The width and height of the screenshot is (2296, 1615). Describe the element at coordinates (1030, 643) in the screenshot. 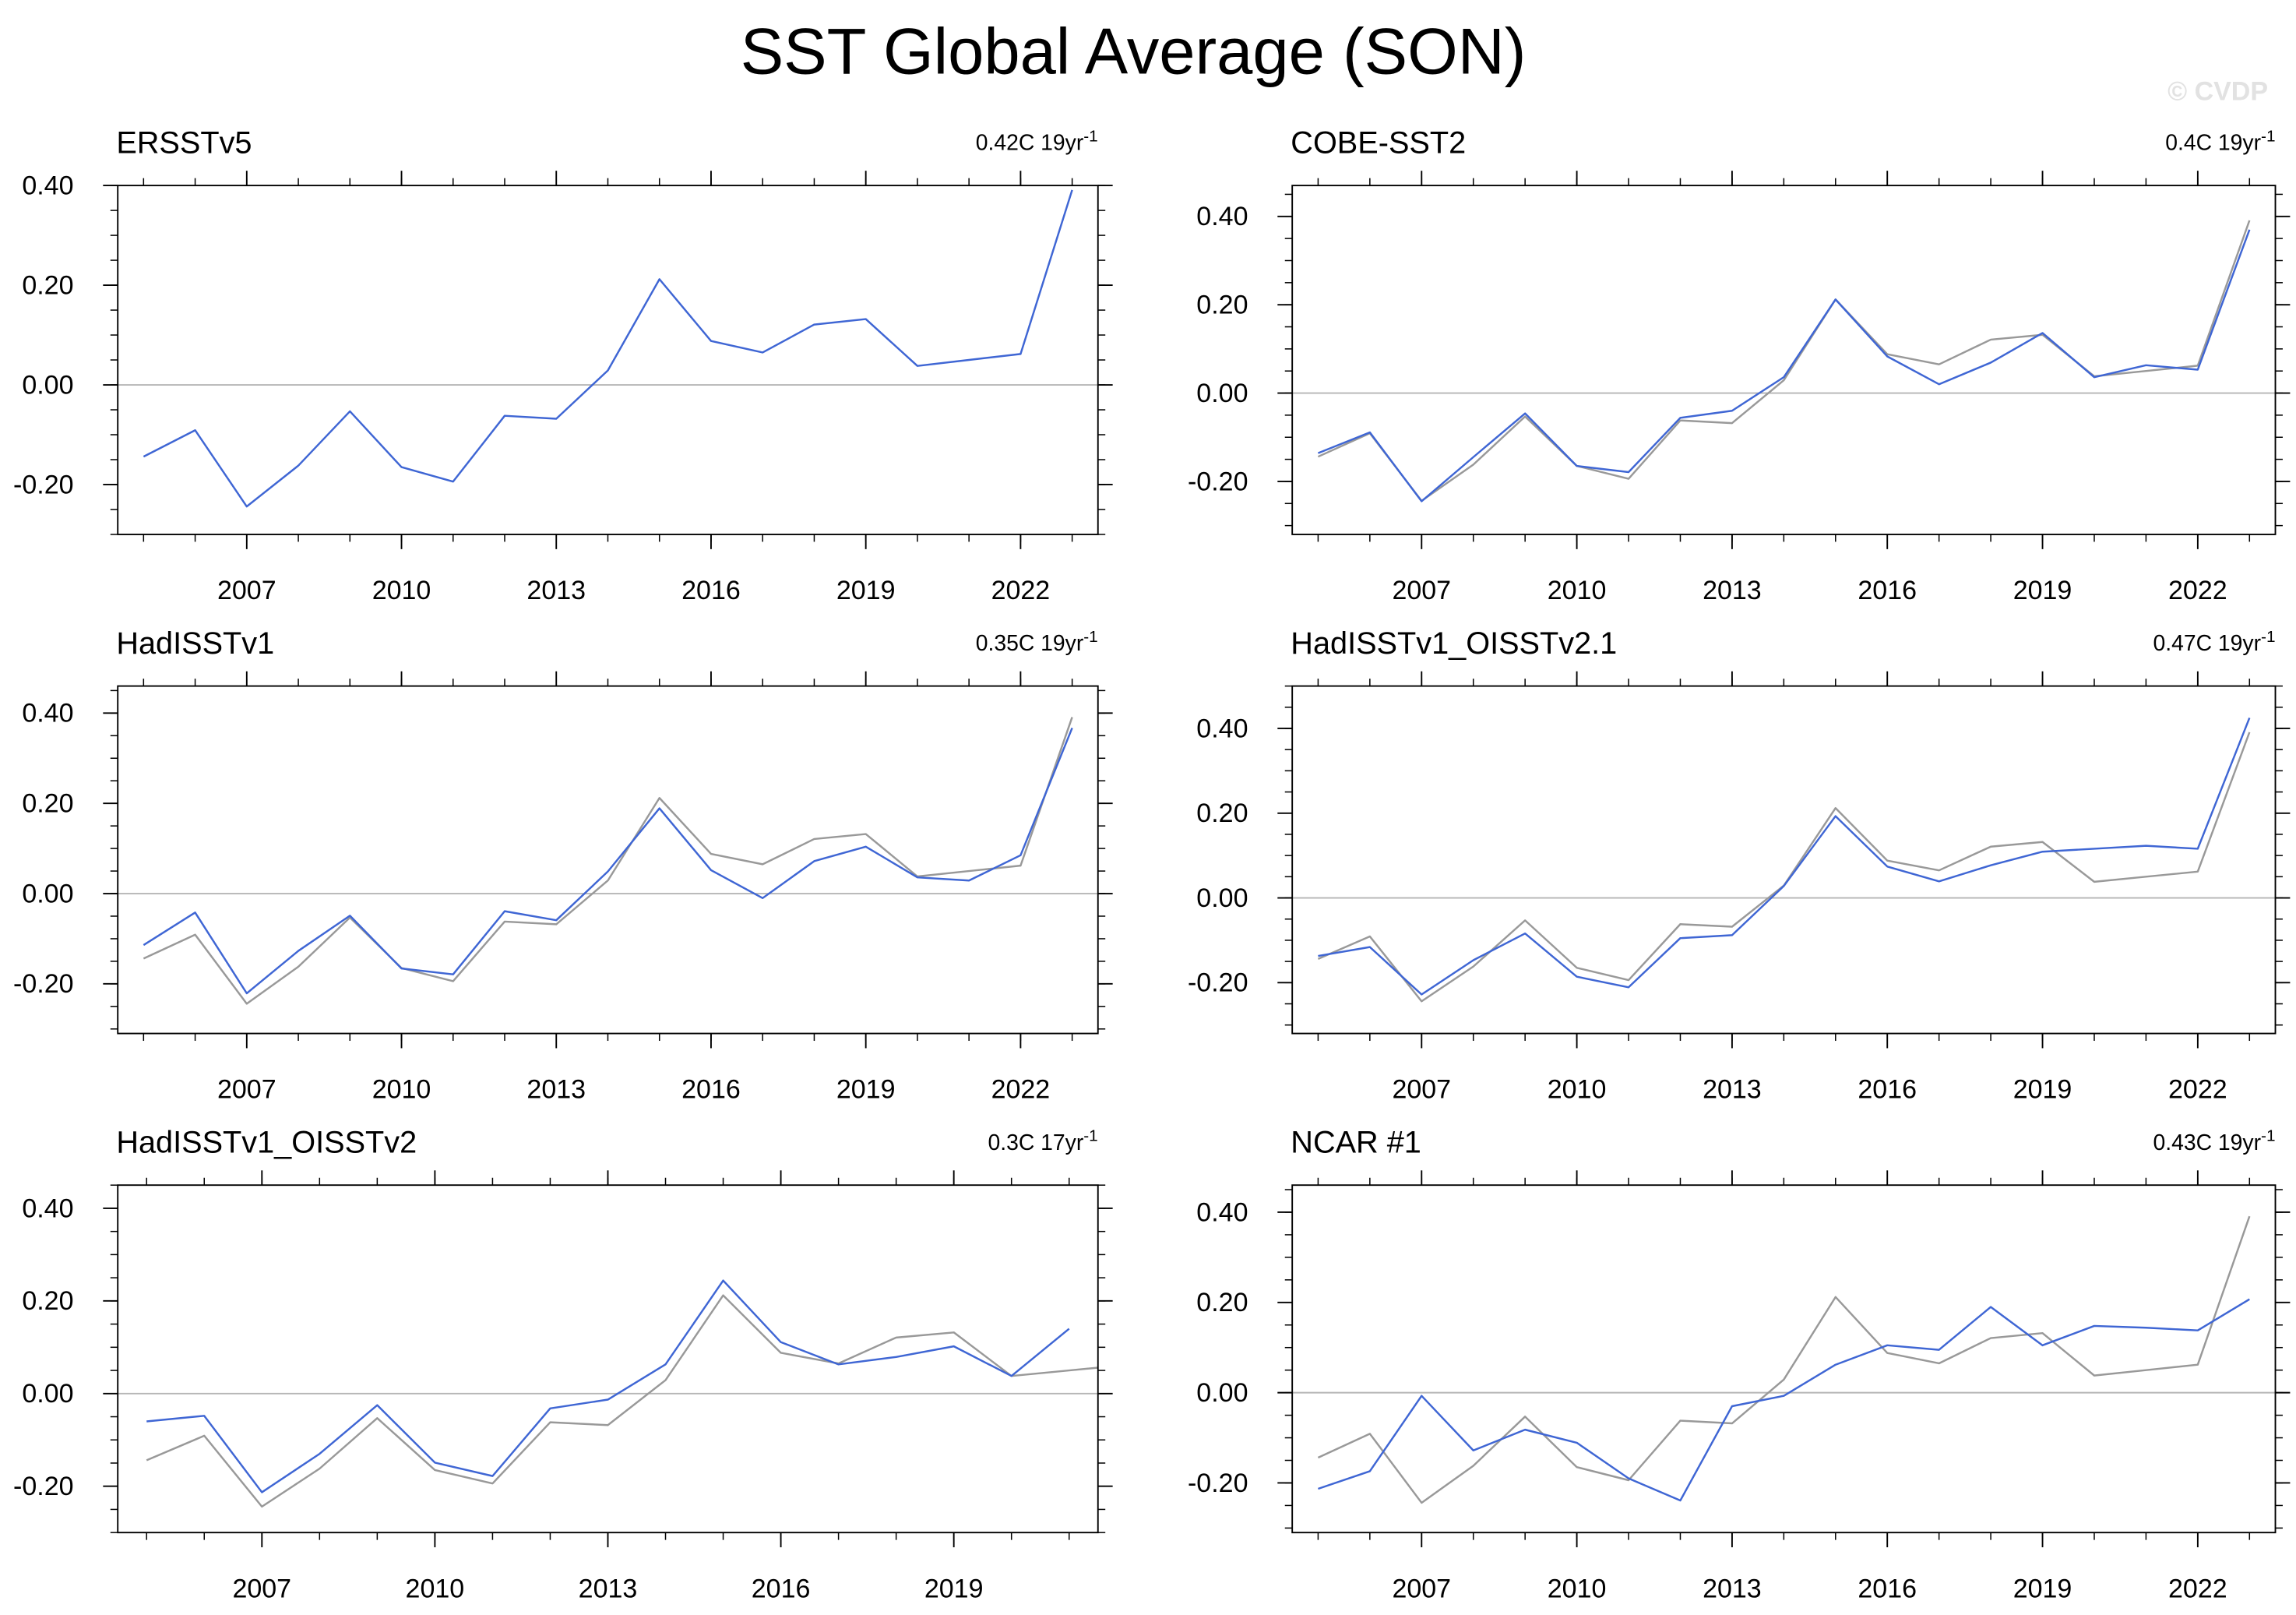

I see `trend-value: 0.35C 19yr` at that location.